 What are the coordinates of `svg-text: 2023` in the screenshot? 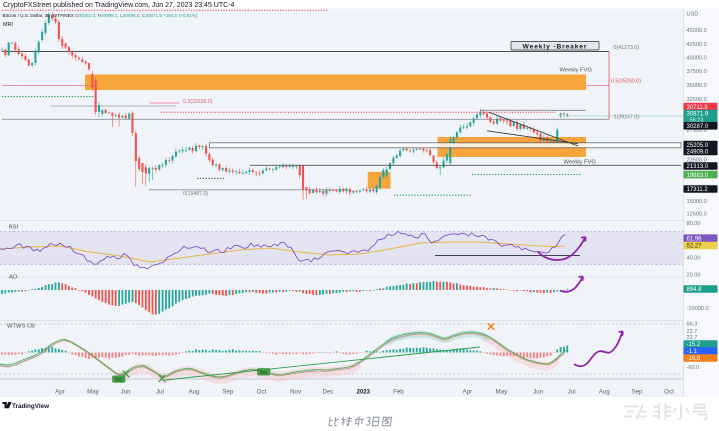 It's located at (364, 393).